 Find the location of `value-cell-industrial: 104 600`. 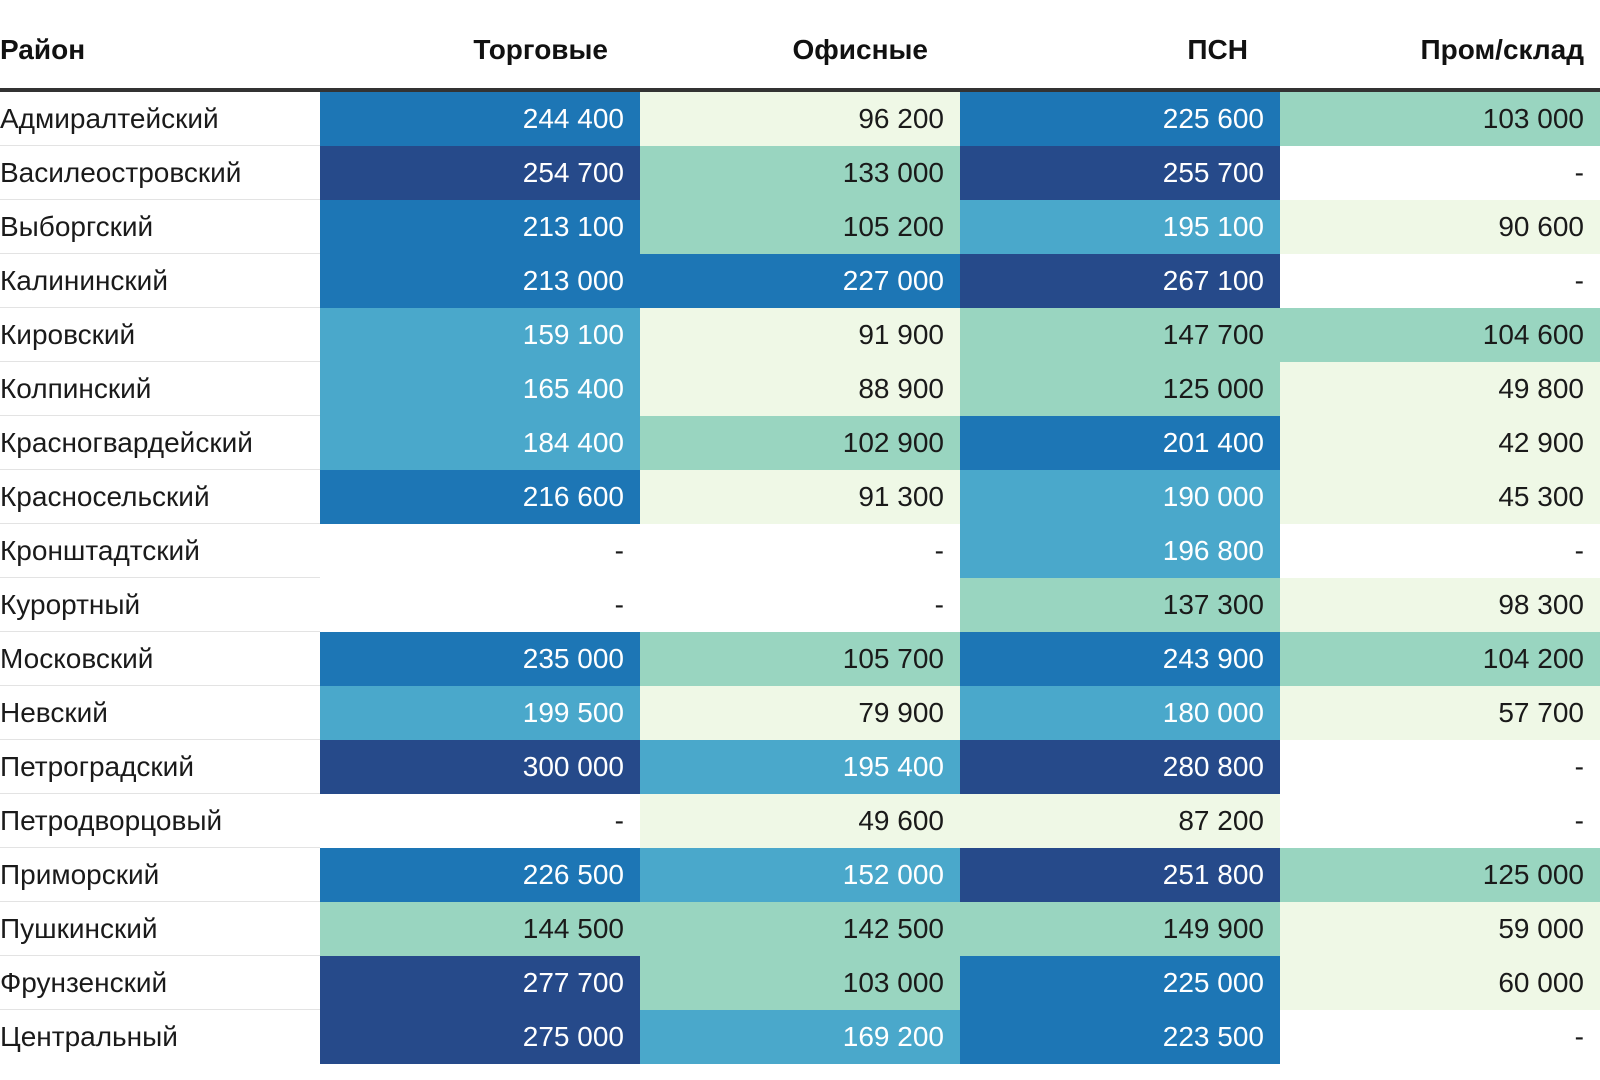

value-cell-industrial: 104 600 is located at coordinates (1440, 335).